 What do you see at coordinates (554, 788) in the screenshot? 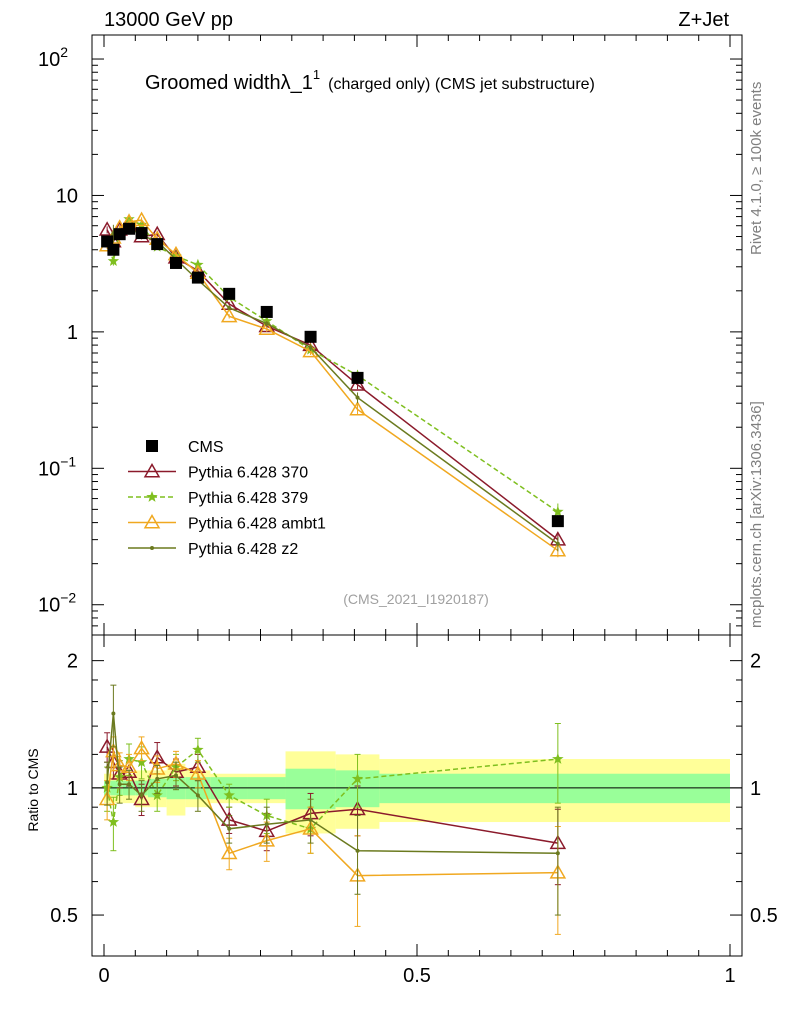
I see `band-inner` at bounding box center [554, 788].